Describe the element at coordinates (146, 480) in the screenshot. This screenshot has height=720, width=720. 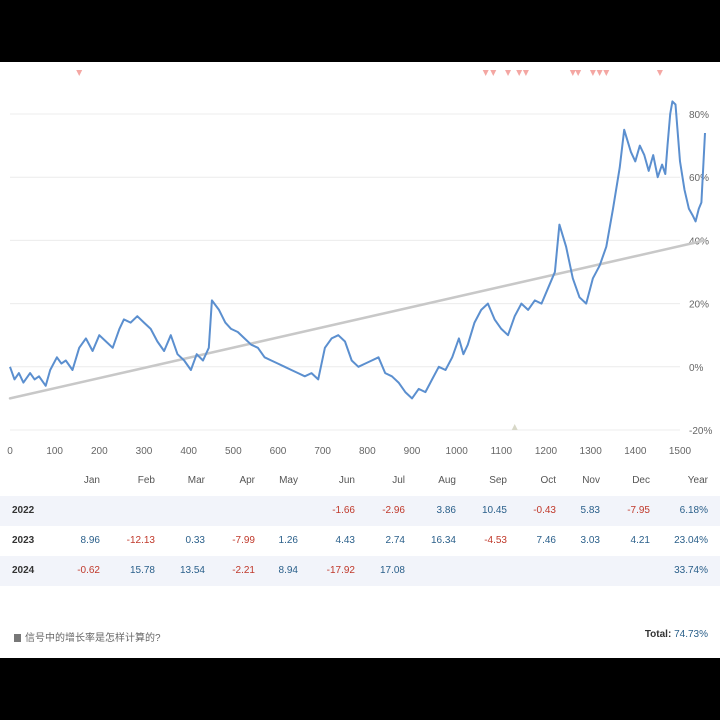
I see `month-header: Feb` at that location.